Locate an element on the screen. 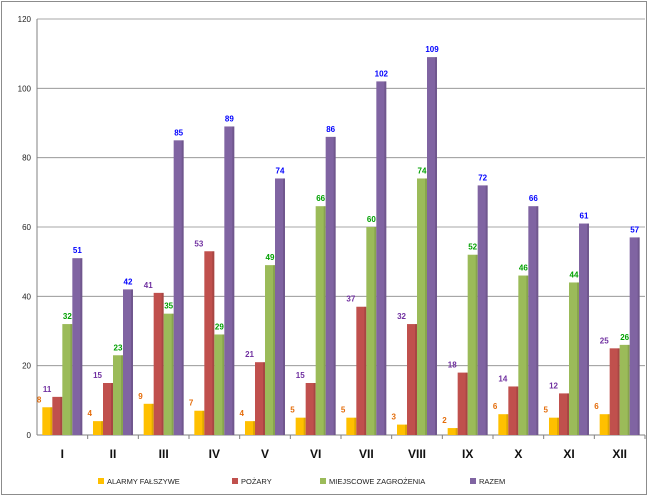 The height and width of the screenshot is (498, 650). x-tick-label: IX is located at coordinates (467, 454).